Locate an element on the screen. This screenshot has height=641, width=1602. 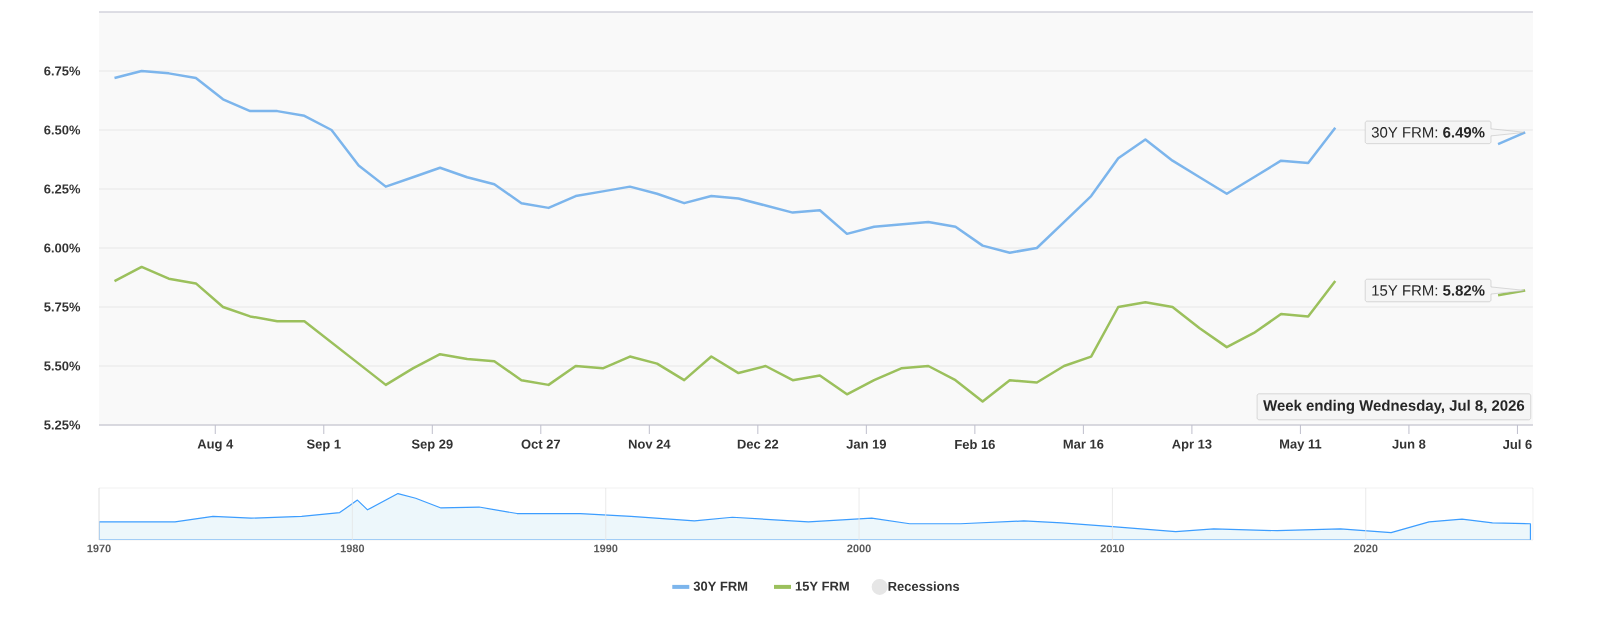
x-tick-label: 2010 is located at coordinates (1112, 548).